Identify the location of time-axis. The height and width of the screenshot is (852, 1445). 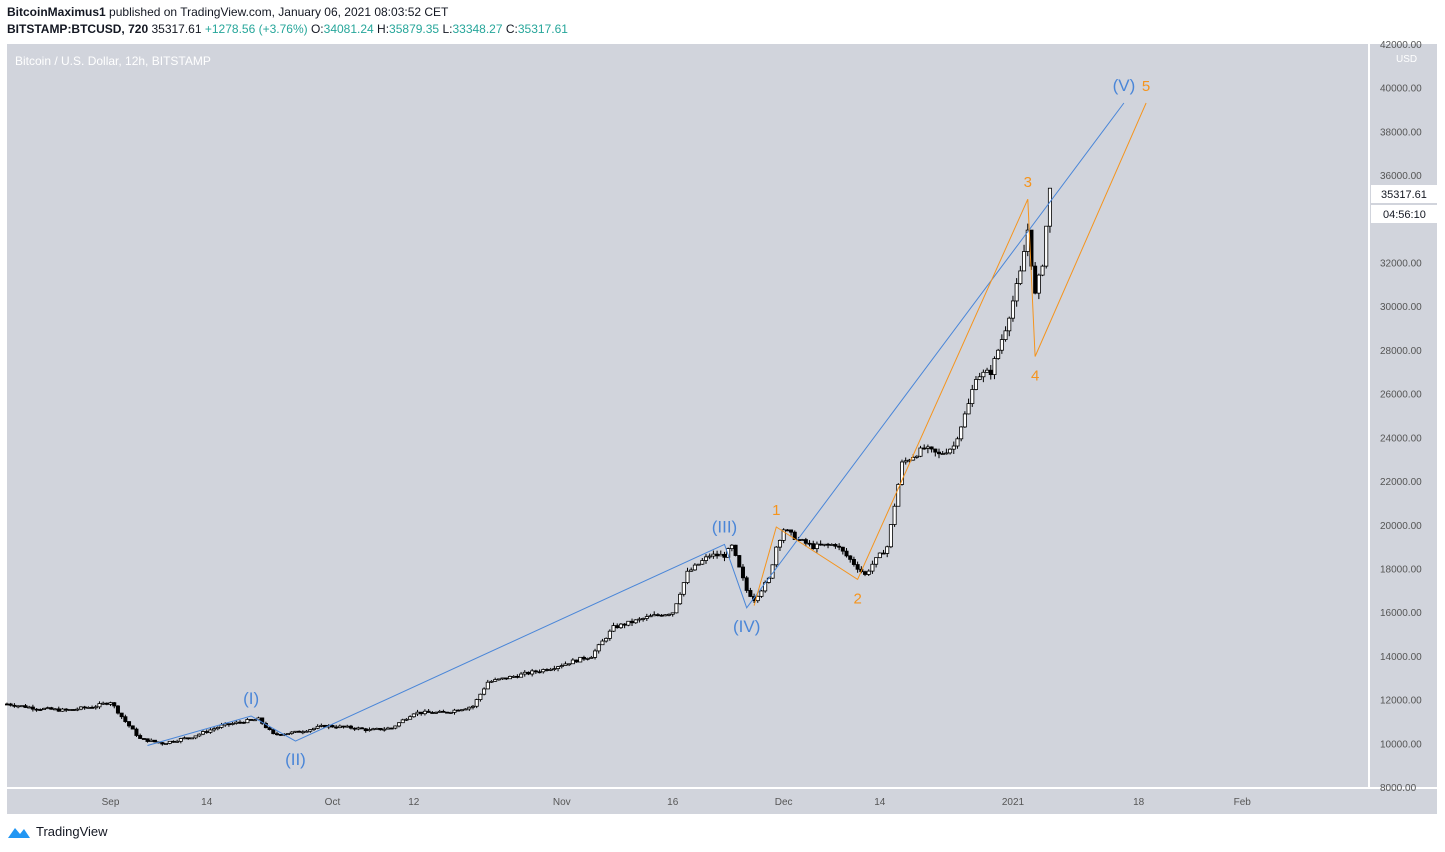
(722, 801).